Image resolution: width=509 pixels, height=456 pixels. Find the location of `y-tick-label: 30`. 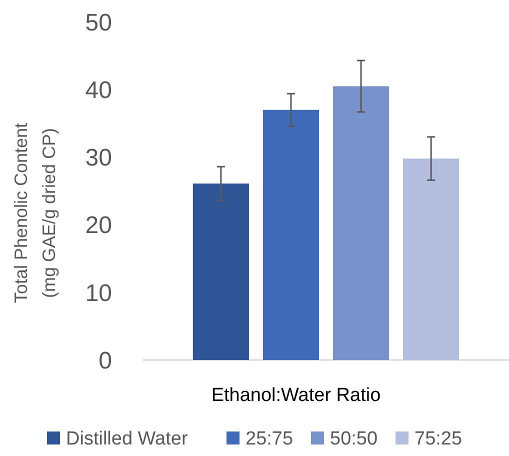

y-tick-label: 30 is located at coordinates (98, 158).